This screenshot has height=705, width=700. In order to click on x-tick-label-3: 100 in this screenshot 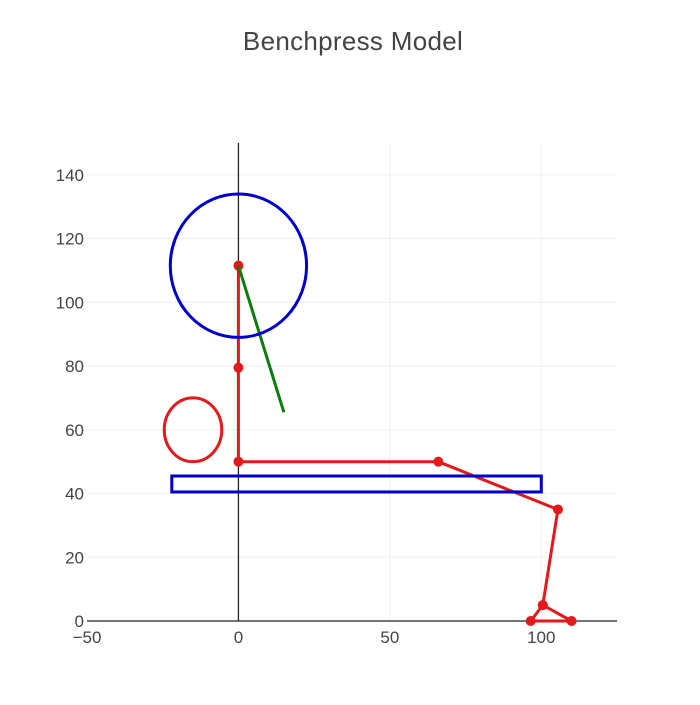, I will do `click(541, 637)`.